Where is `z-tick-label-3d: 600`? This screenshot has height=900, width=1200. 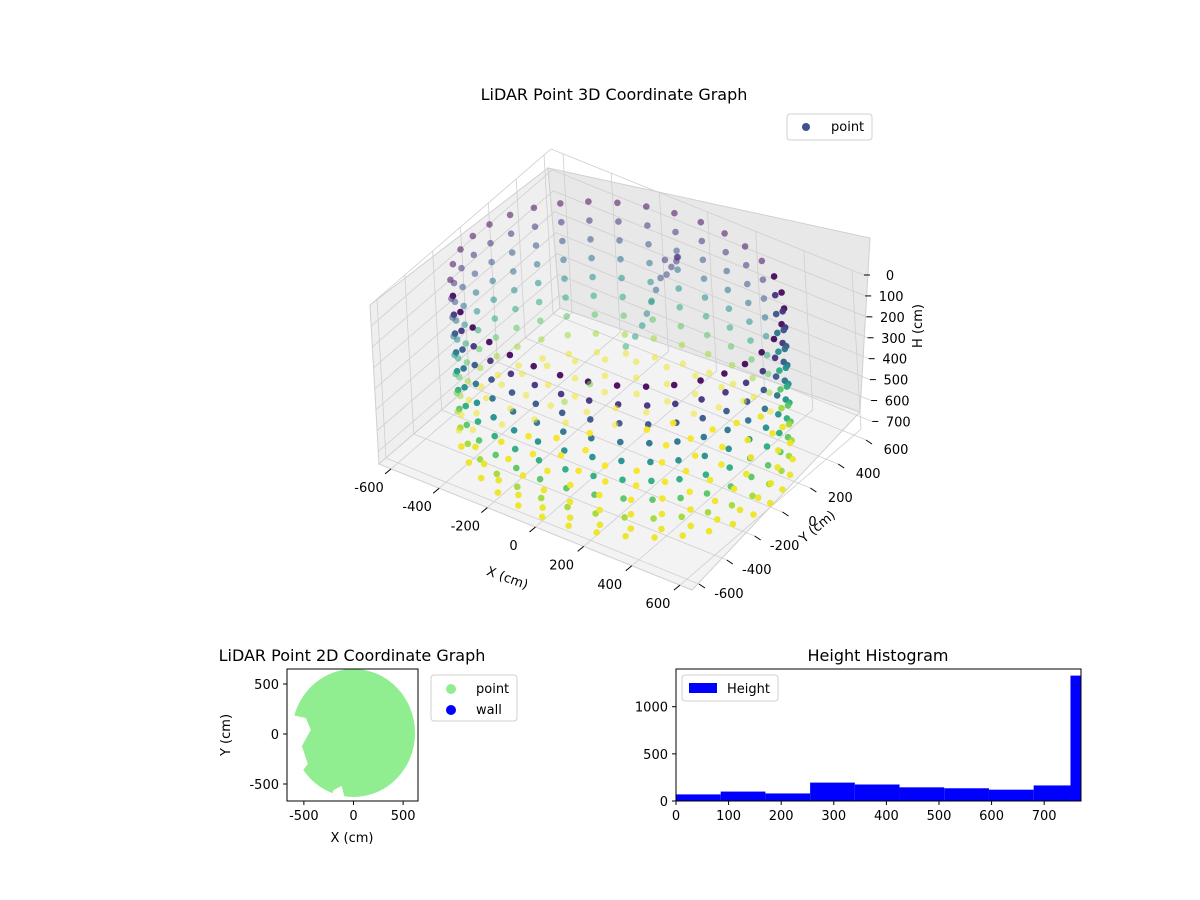
z-tick-label-3d: 600 is located at coordinates (897, 402).